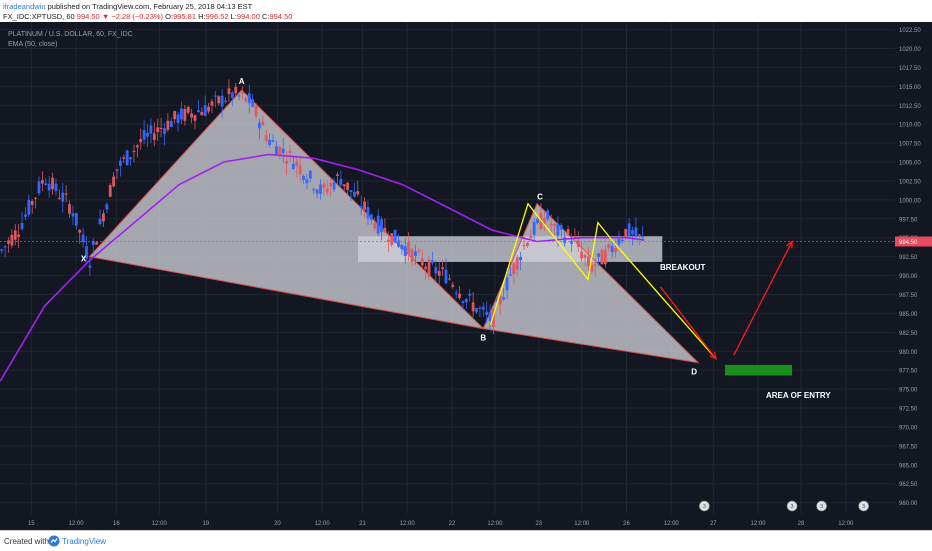 This screenshot has height=551, width=932. Describe the element at coordinates (908, 315) in the screenshot. I see `y-tick-label: 985.00` at that location.